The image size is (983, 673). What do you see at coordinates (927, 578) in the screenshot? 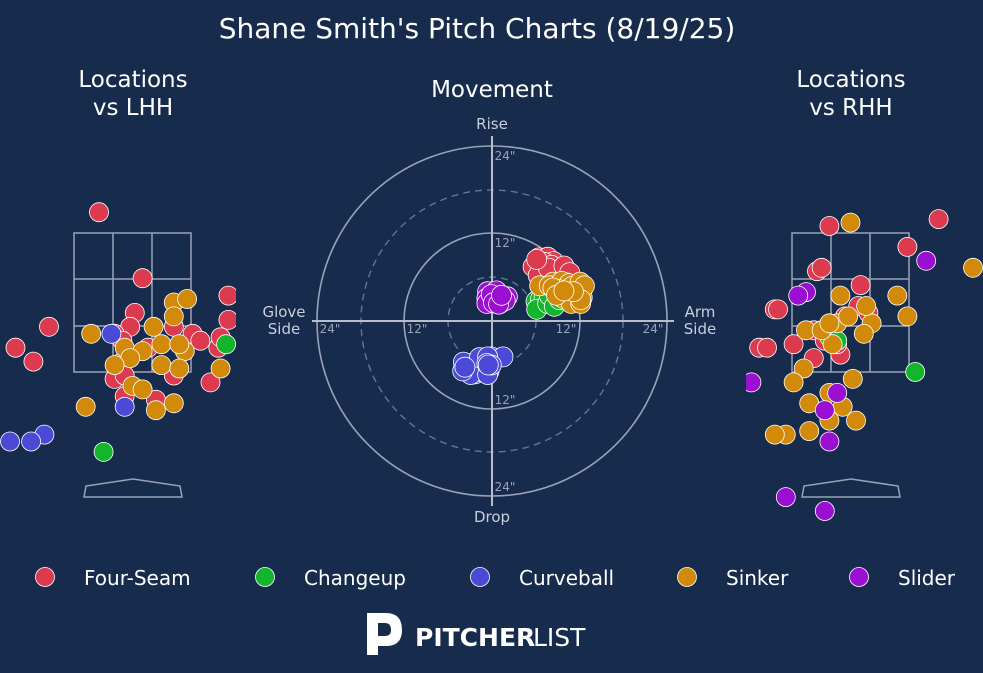
I see `legend-label: Slider` at bounding box center [927, 578].